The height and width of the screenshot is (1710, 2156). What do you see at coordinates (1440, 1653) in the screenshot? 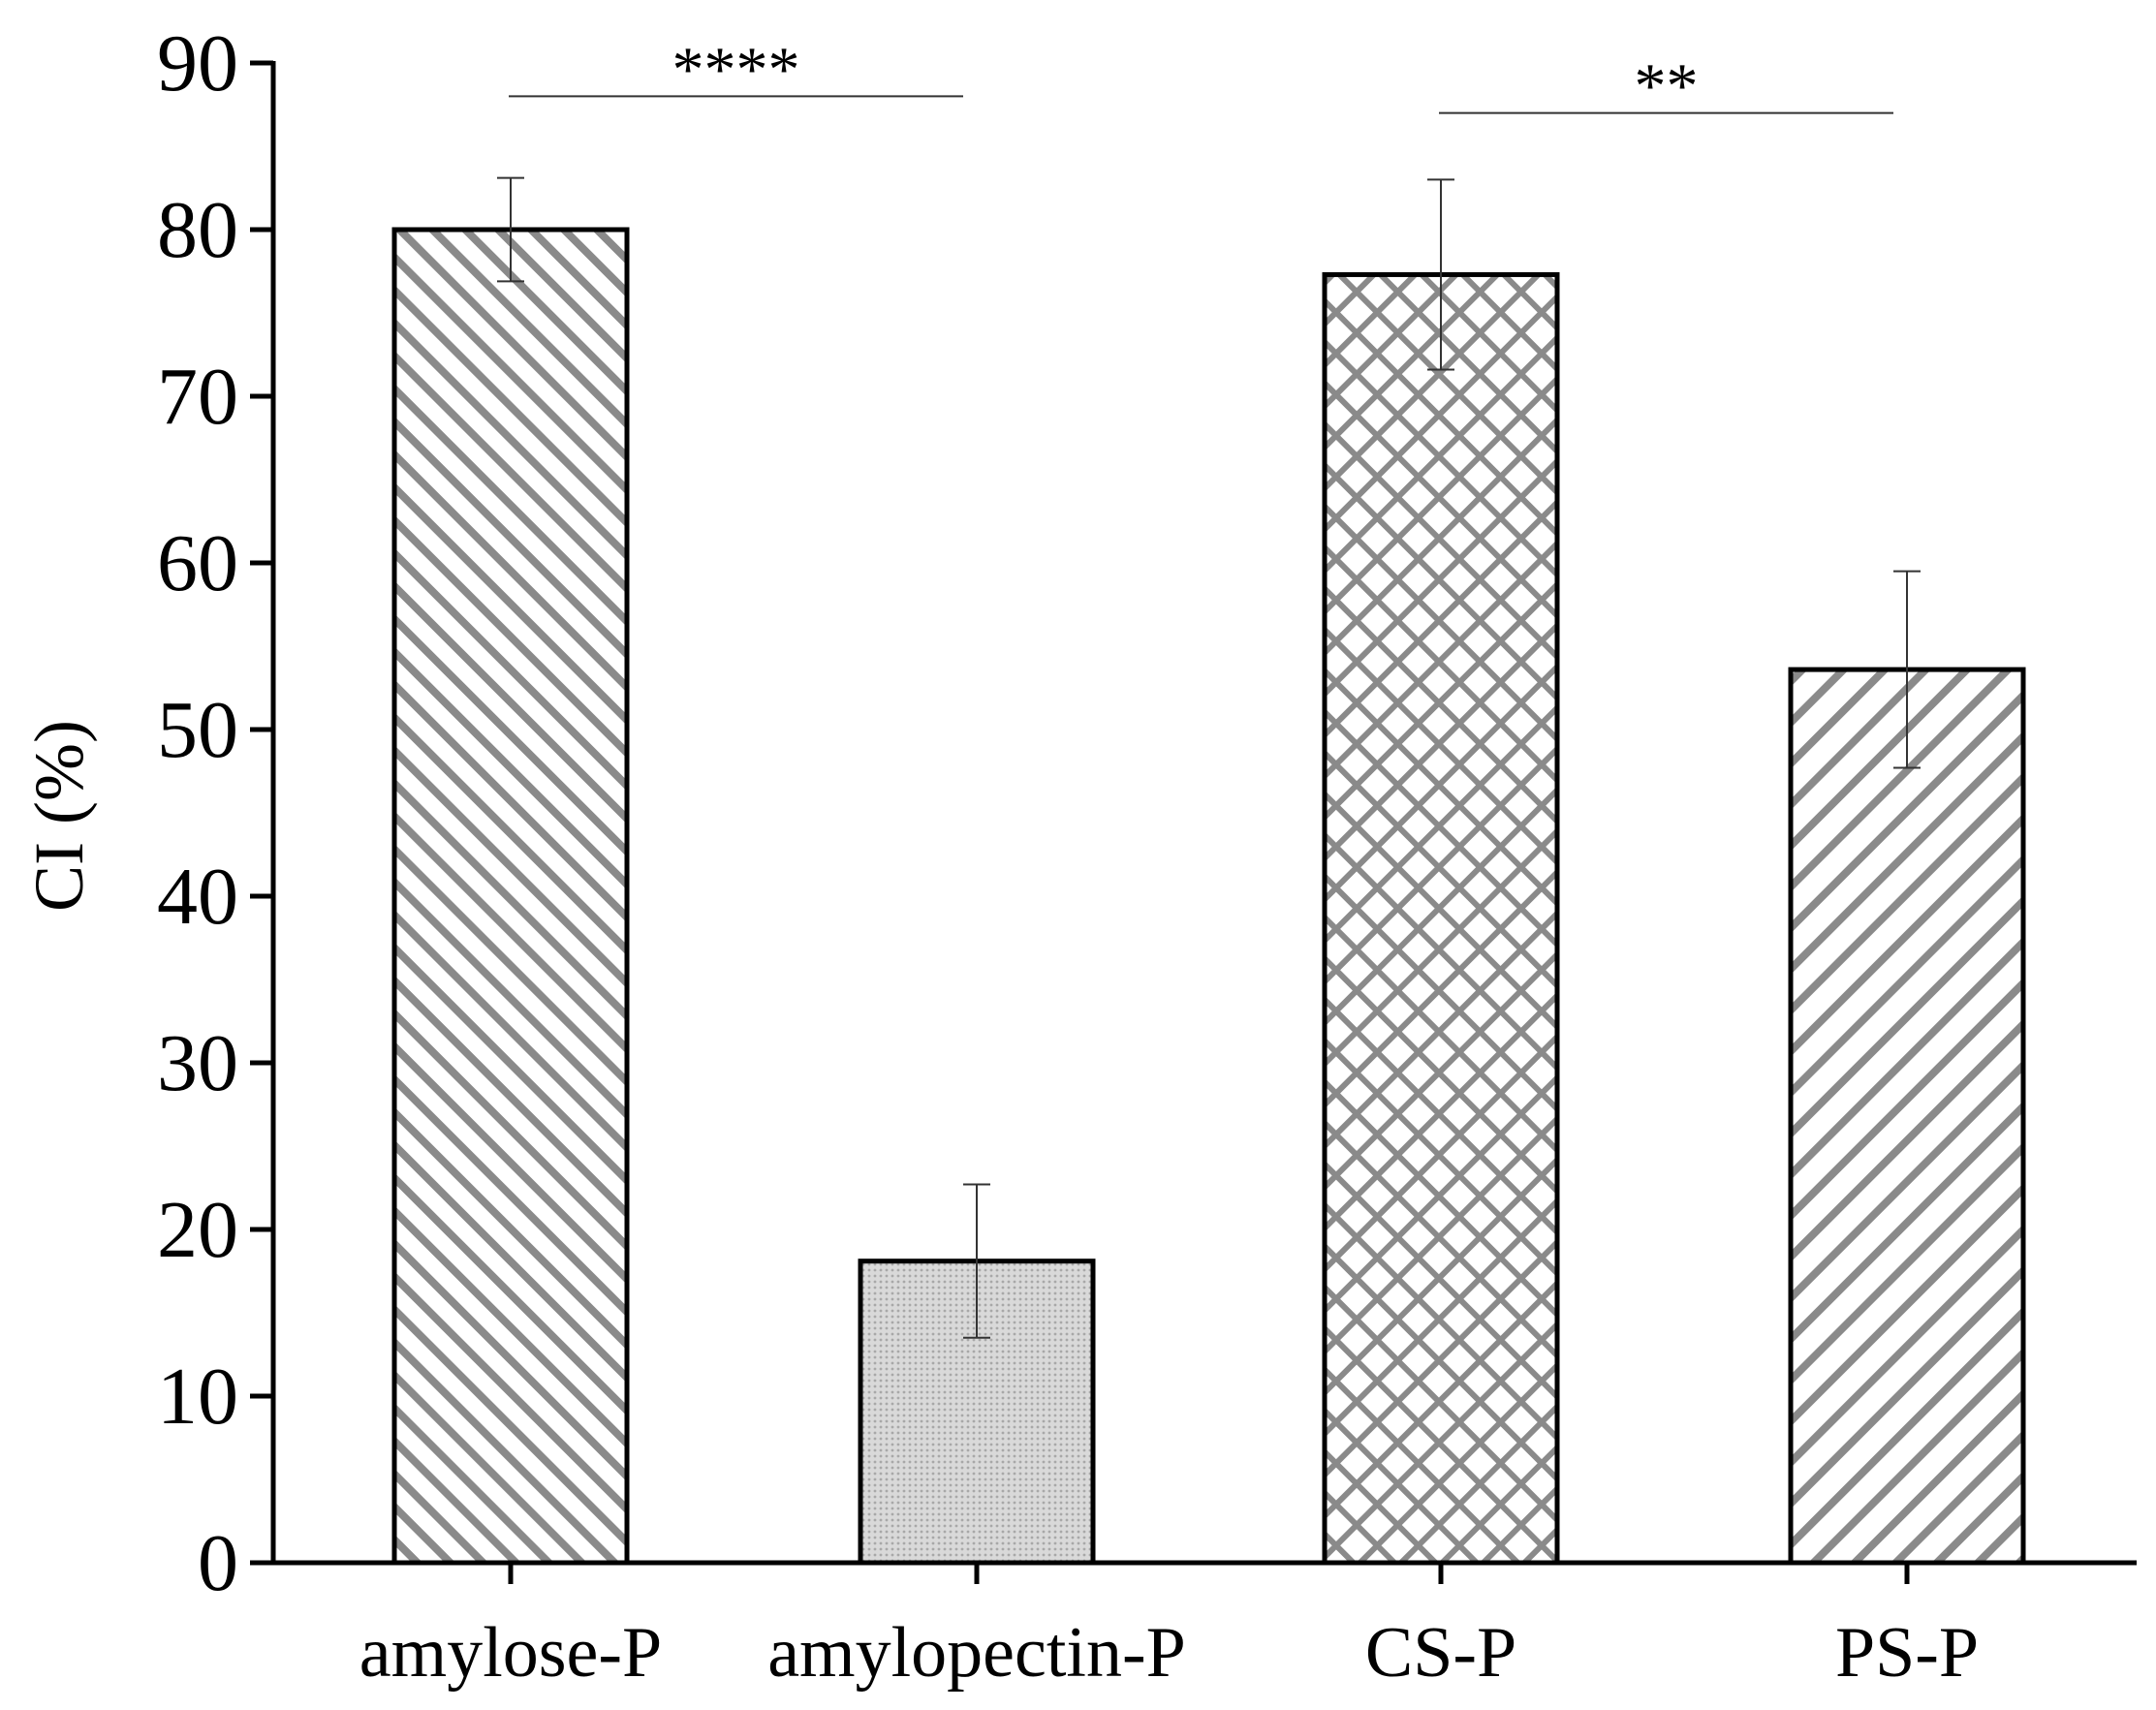
I see `x-category-label: CS-P` at bounding box center [1440, 1653].